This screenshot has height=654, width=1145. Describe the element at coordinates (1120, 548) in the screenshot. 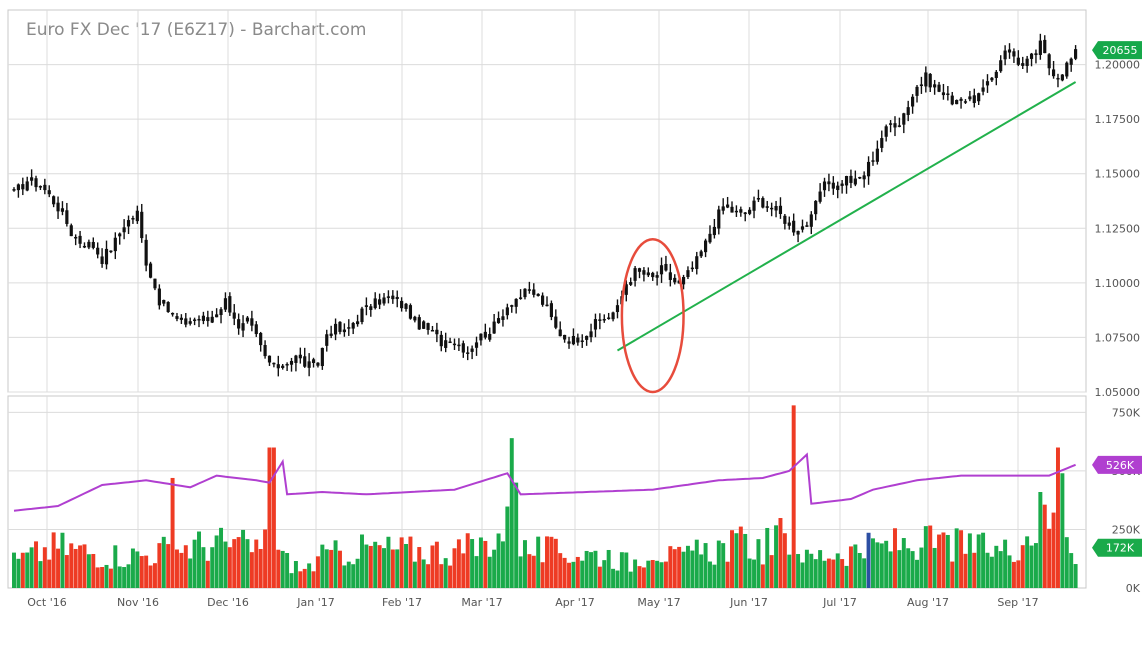

I see `last-volume-badge-text: 172K` at that location.